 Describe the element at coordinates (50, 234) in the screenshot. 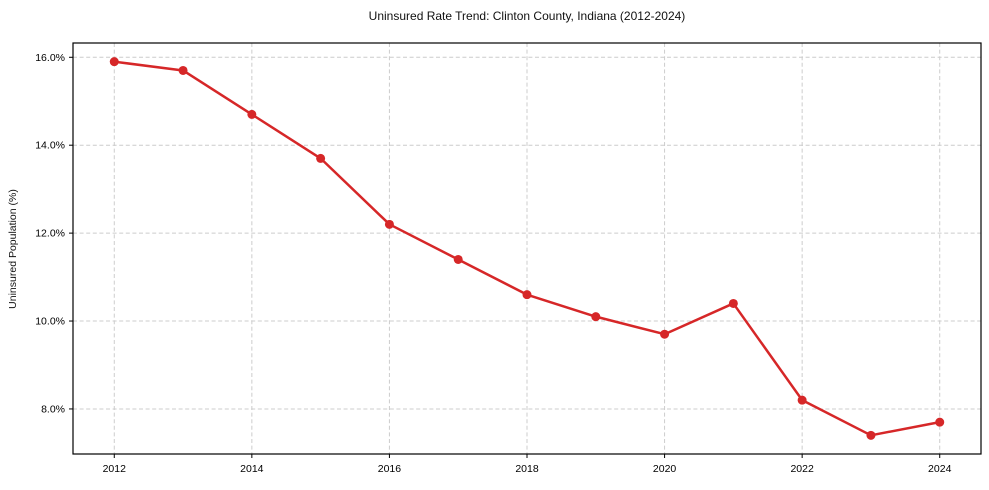

I see `y-tick-label: 12.0%` at that location.